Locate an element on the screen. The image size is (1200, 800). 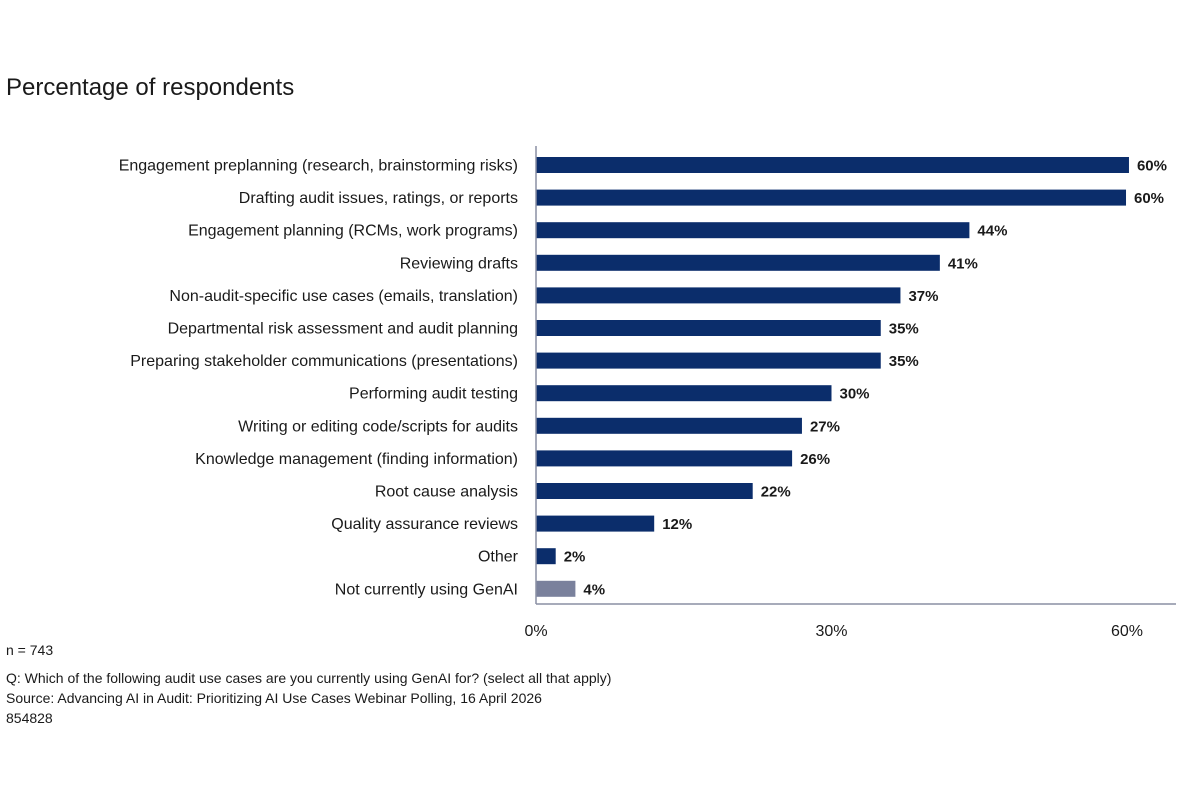
category-label: Quality assurance reviews is located at coordinates (424, 524).